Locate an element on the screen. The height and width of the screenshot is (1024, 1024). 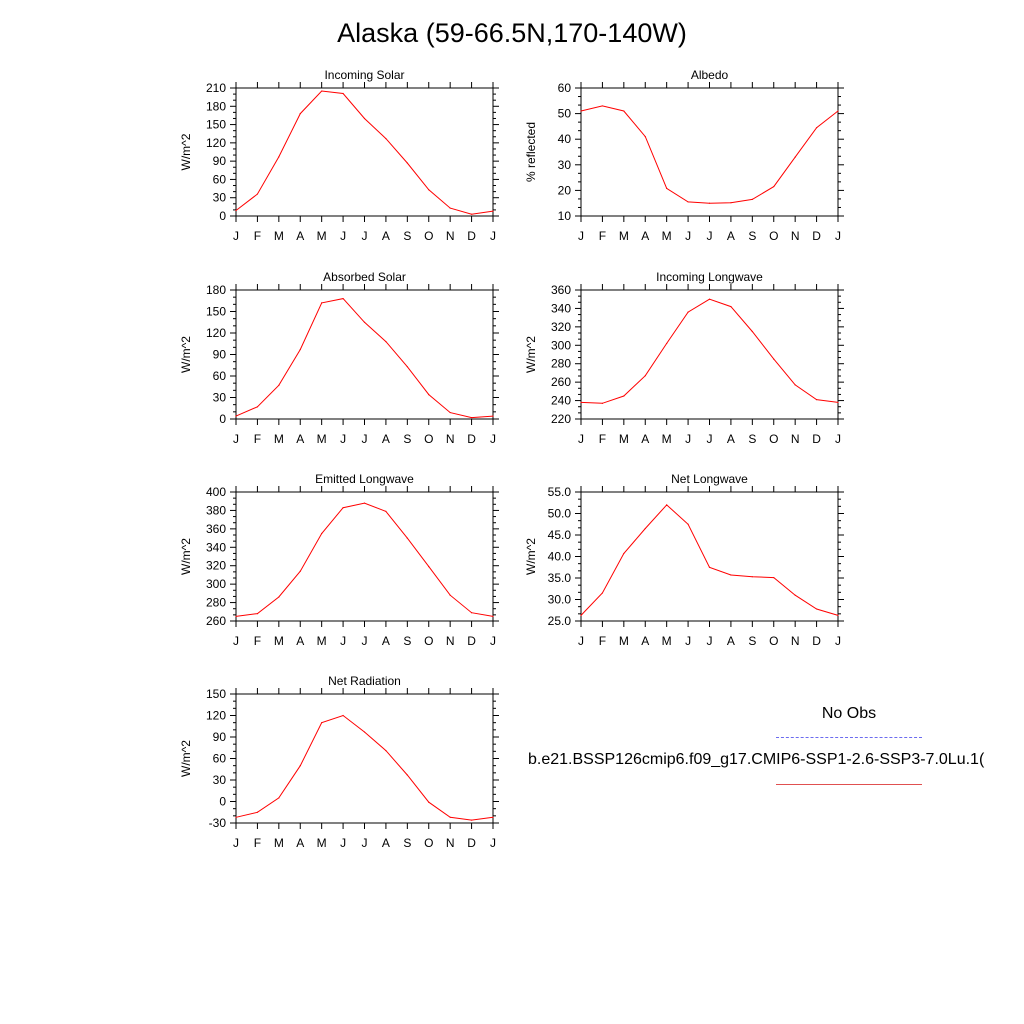
chart-1-ytick-label: 150 is located at coordinates (216, 125).